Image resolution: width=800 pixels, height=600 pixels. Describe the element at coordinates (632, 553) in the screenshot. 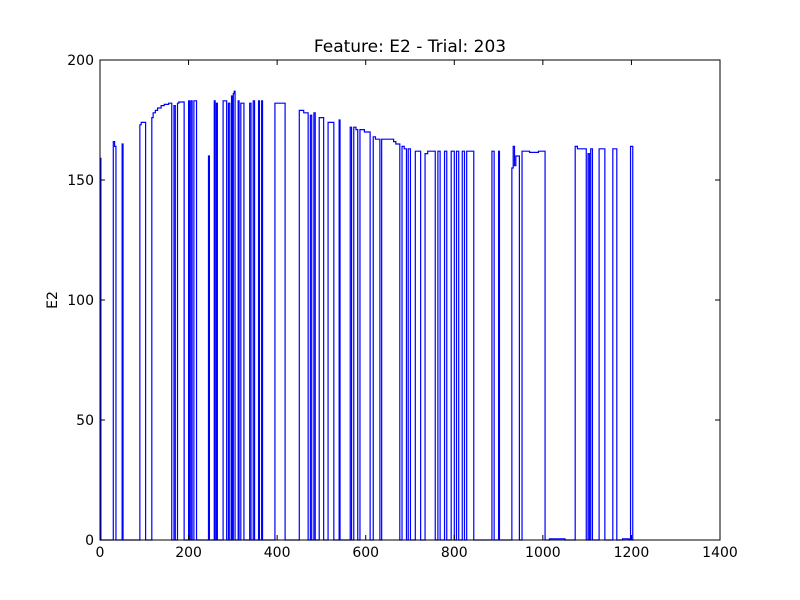

I see `x-tick-label: 1200` at that location.